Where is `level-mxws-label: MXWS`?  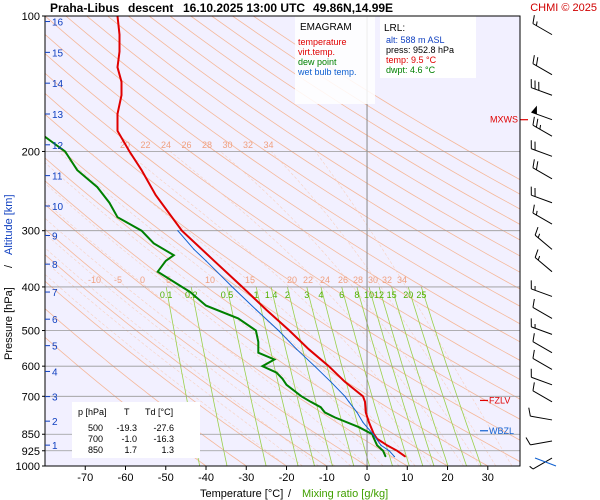
level-mxws-label: MXWS is located at coordinates (504, 120).